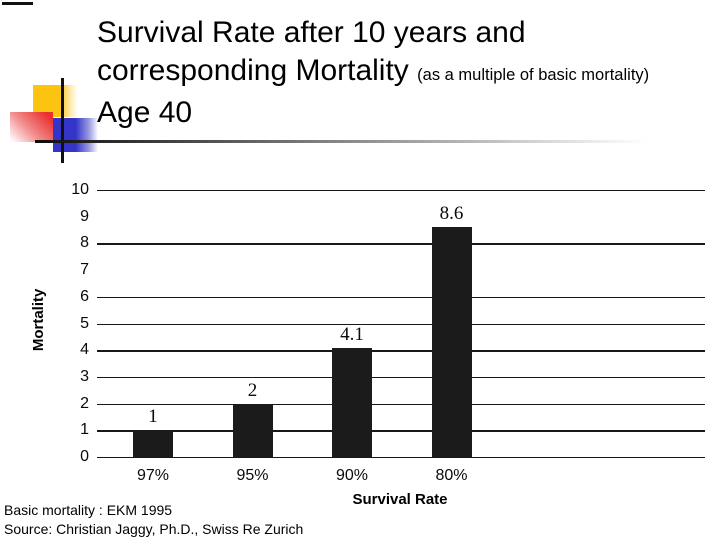 The width and height of the screenshot is (720, 540). What do you see at coordinates (84, 430) in the screenshot?
I see `y-axis-tick-label: 1` at bounding box center [84, 430].